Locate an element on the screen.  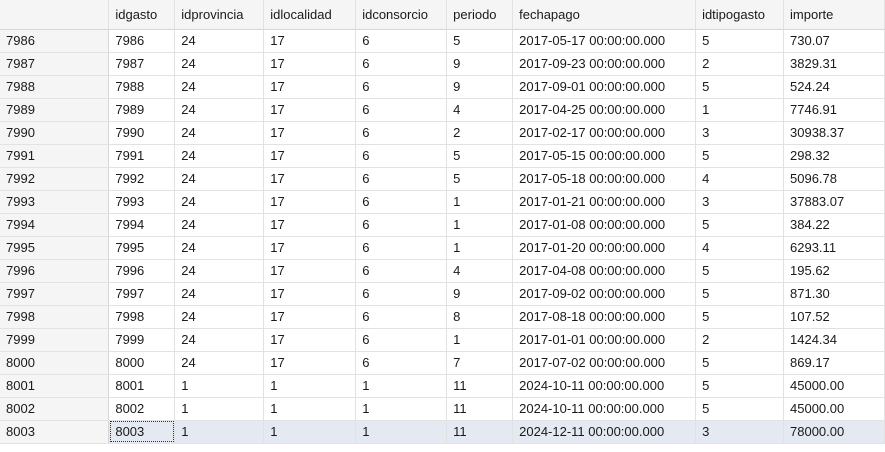
cell-idgasto: 7998 is located at coordinates (142, 317).